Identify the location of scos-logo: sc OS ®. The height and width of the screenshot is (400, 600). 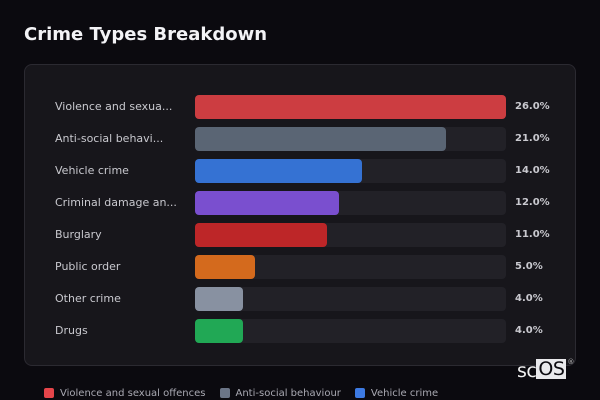
(545, 370).